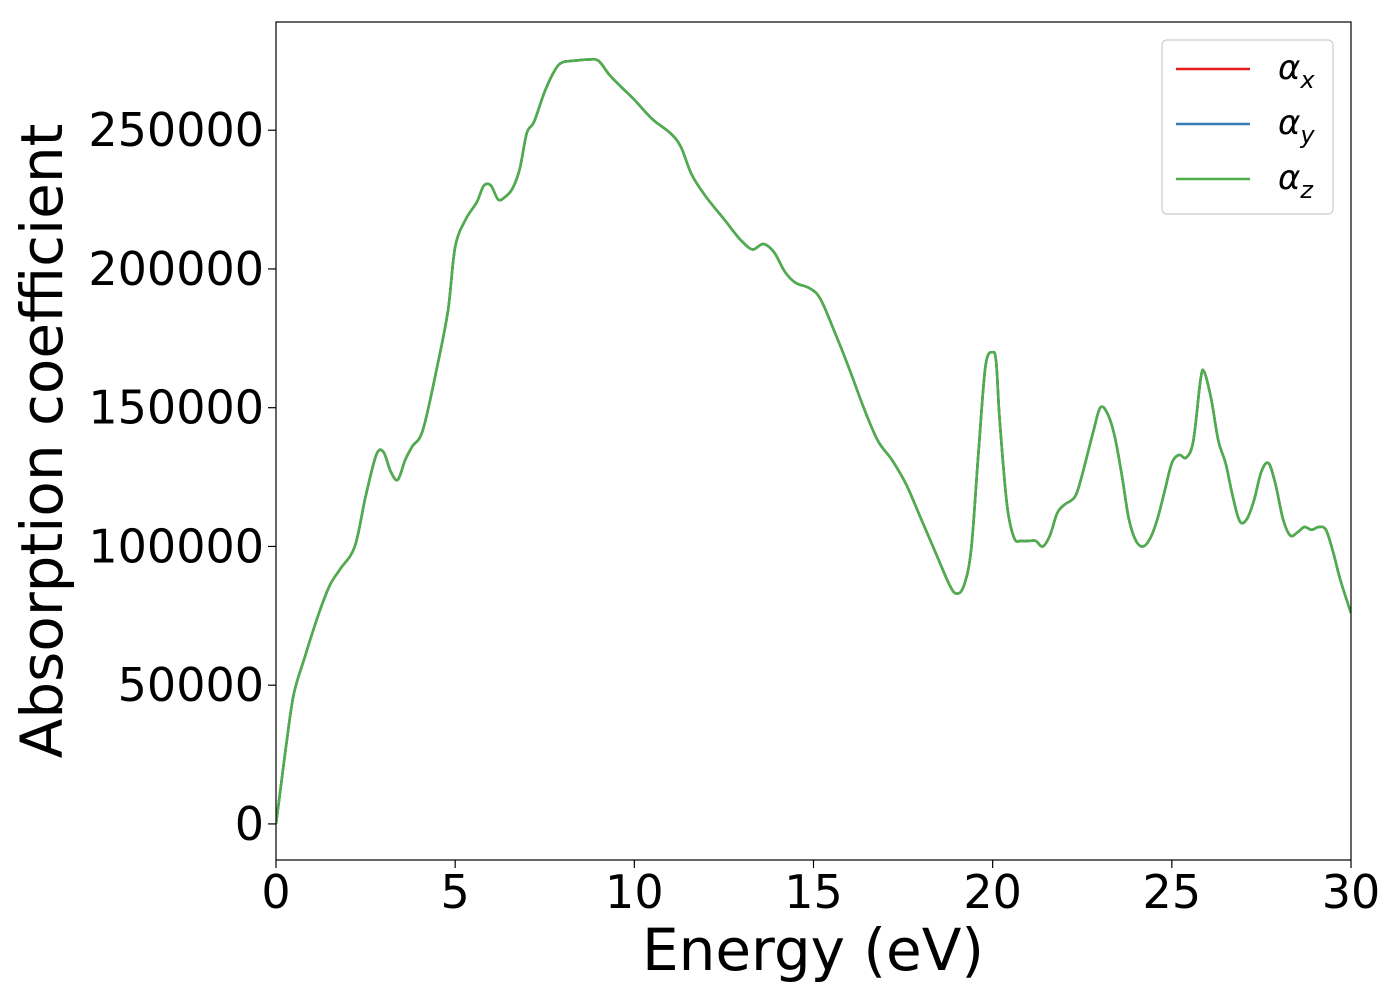 This screenshot has height=1000, width=1400. I want to click on x-tick-label: 5, so click(455, 892).